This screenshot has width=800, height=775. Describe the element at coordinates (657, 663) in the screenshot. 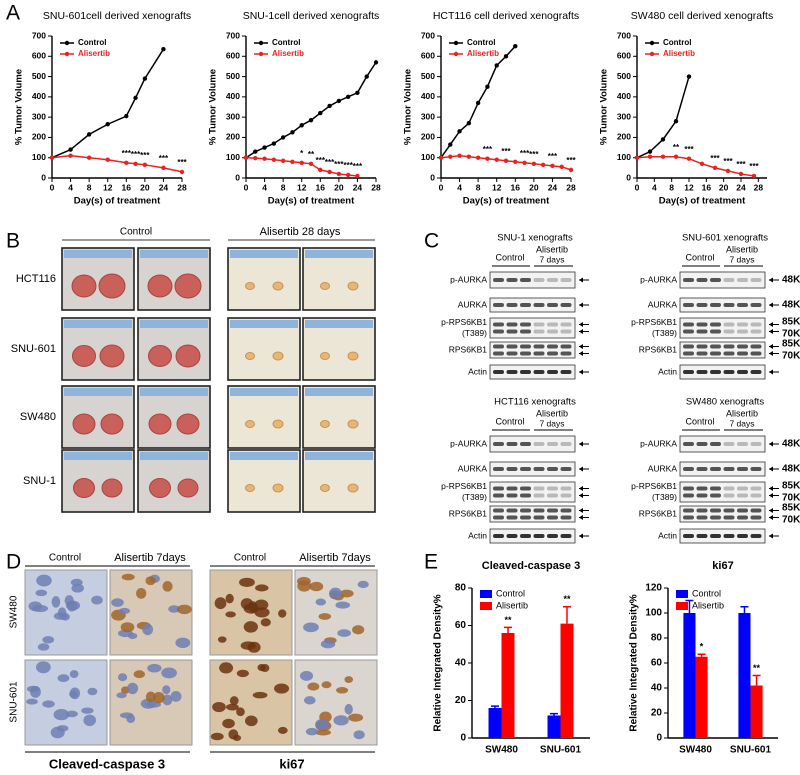

I see `y-tick-label: 60` at that location.